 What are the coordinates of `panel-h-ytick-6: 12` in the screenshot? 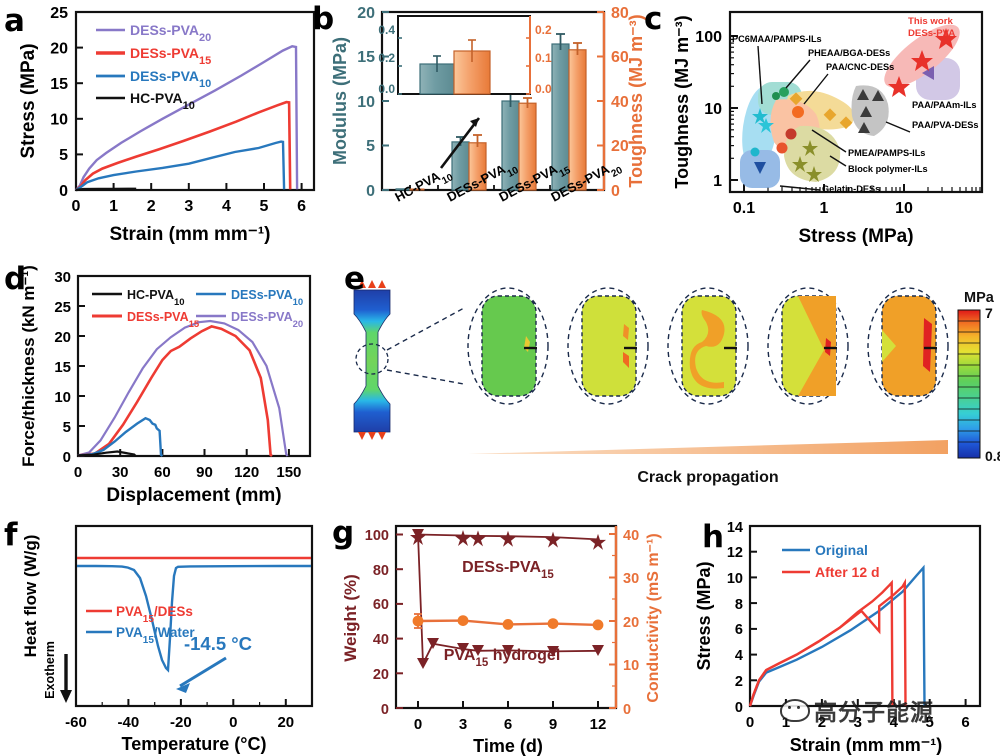 It's located at (735, 553).